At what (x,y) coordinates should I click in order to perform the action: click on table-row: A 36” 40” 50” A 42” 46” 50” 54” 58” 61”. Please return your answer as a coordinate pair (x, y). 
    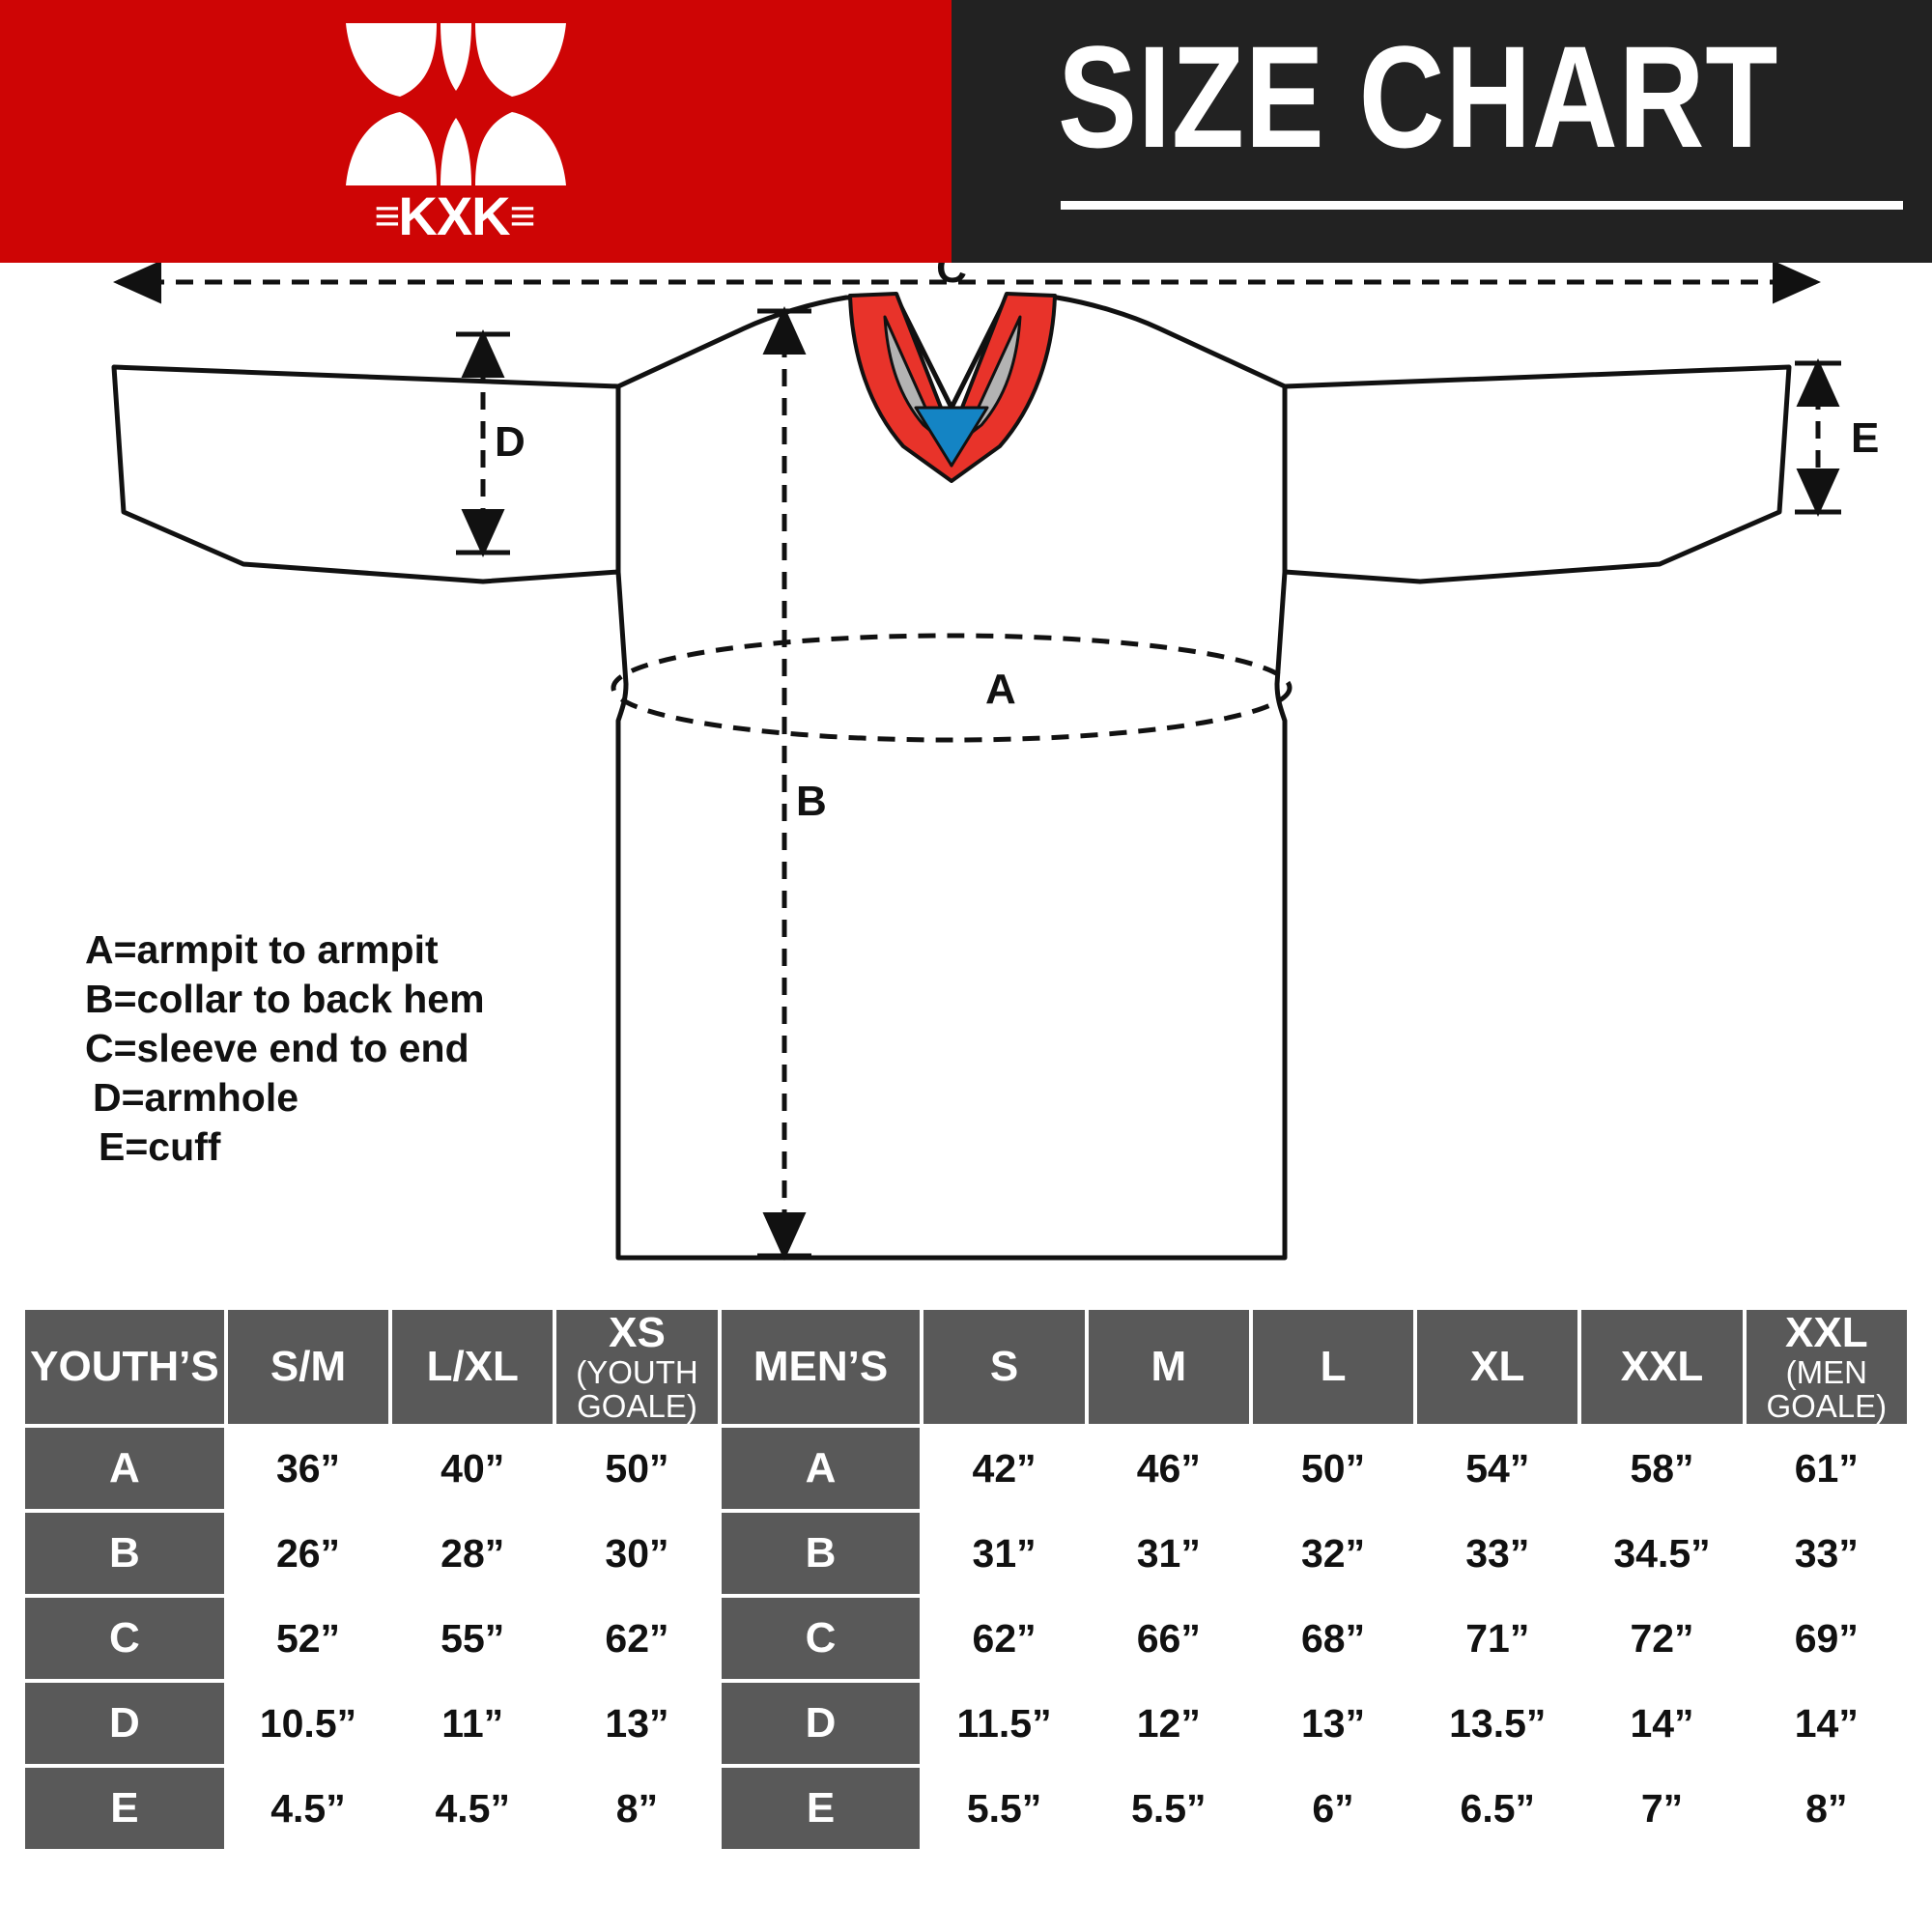
    Looking at the image, I should click on (966, 1468).